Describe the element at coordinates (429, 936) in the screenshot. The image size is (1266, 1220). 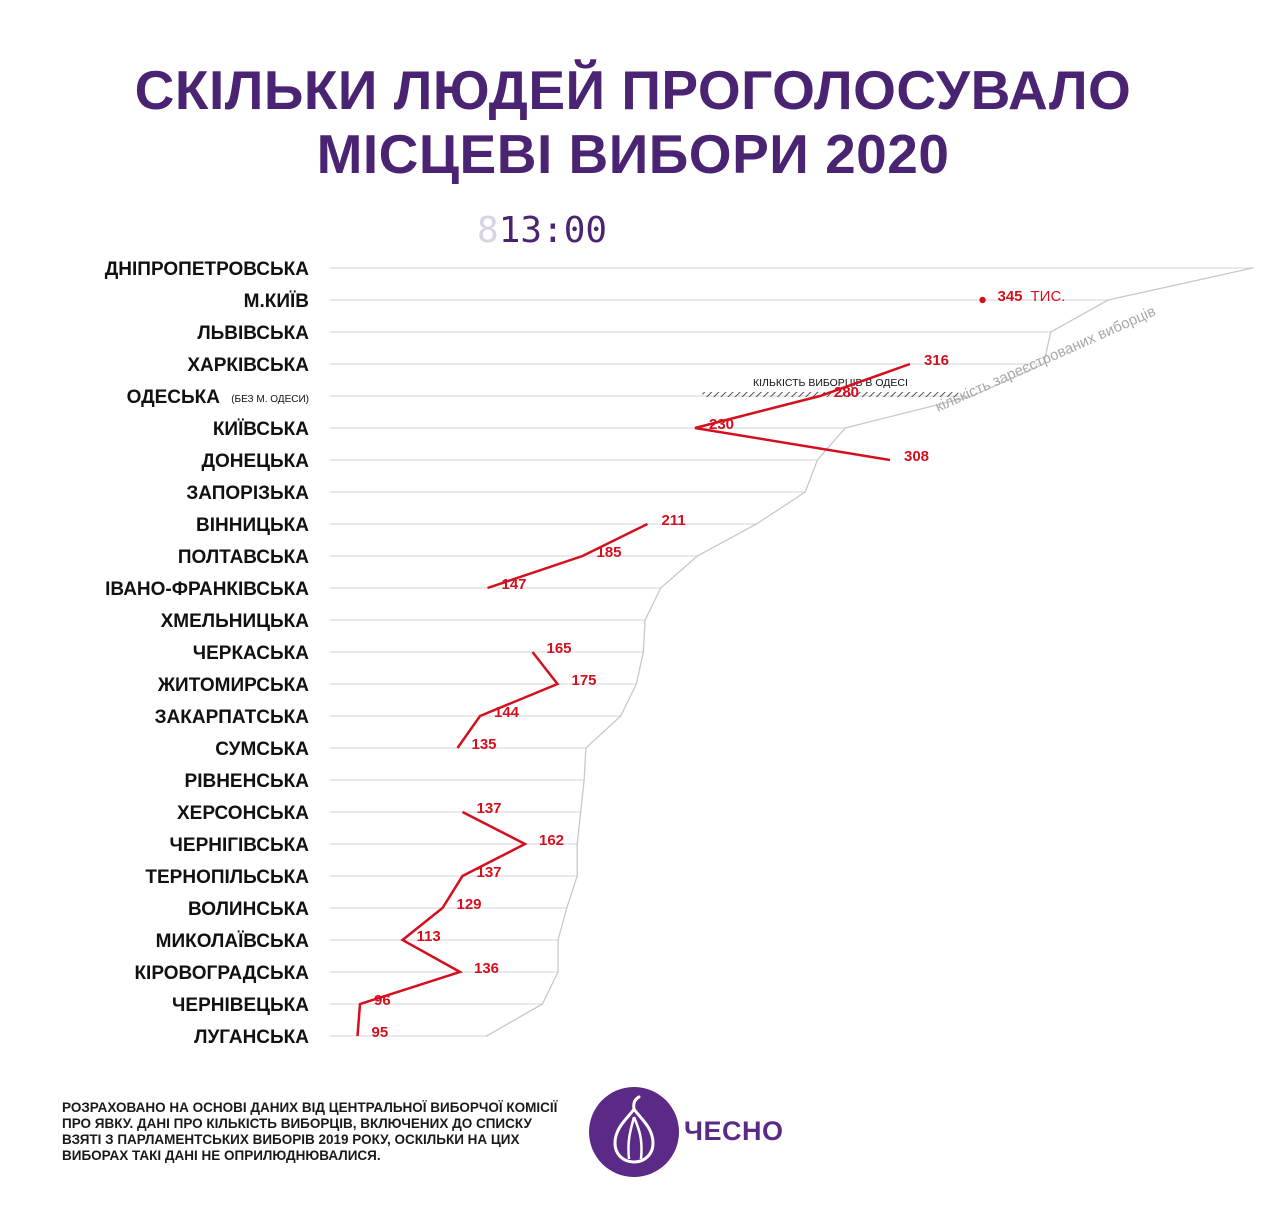
I see `turnout-value-label: 113` at that location.